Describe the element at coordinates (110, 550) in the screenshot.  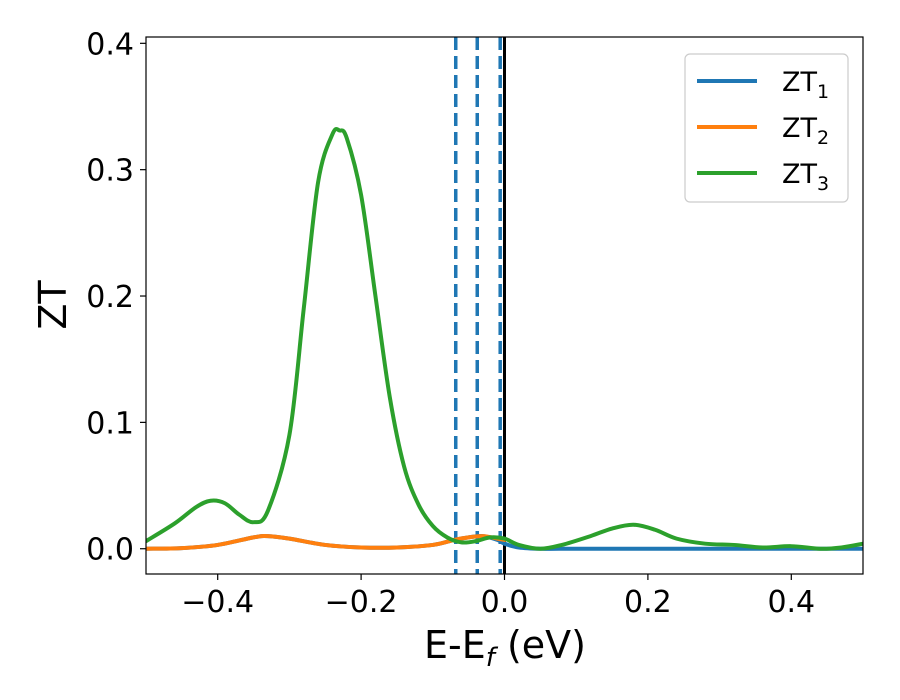
I see `y-tick-label: 0.0` at that location.